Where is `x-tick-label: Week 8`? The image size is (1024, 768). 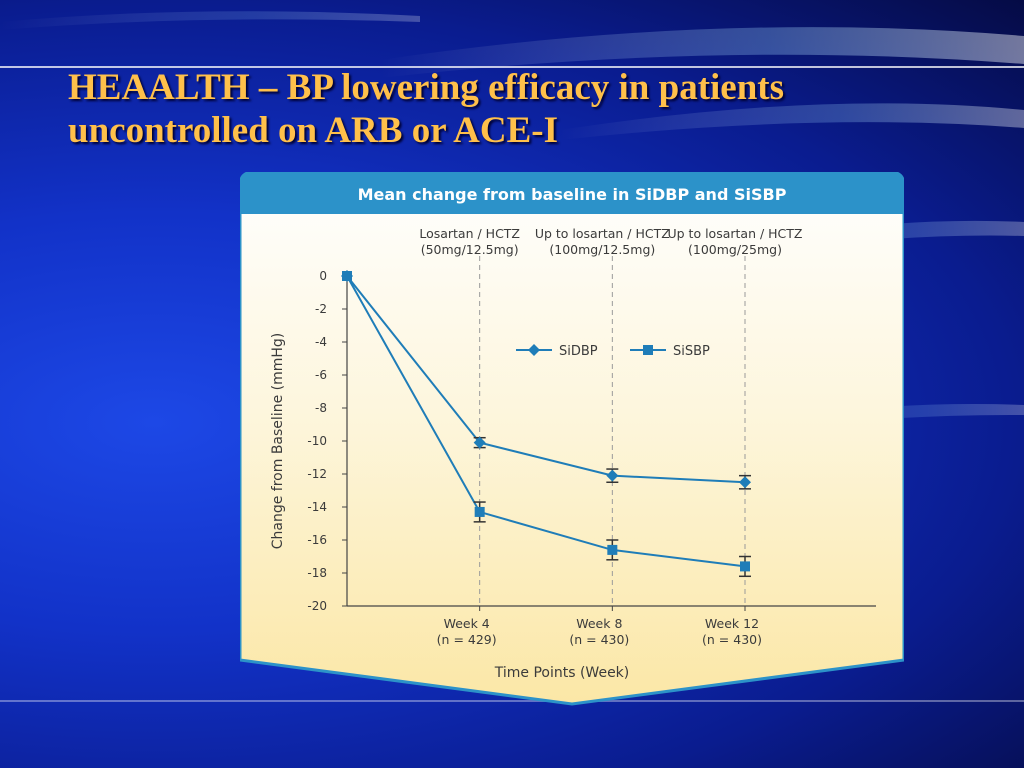 x-tick-label: Week 8 is located at coordinates (599, 623).